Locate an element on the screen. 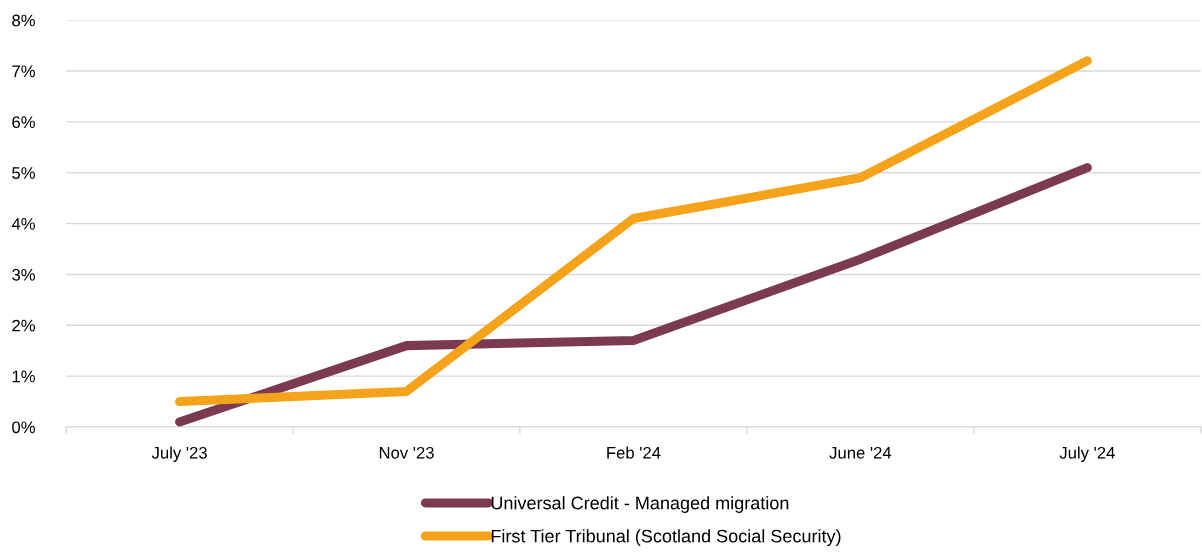 The height and width of the screenshot is (560, 1202). x-tick-label: Feb '24 is located at coordinates (634, 452).